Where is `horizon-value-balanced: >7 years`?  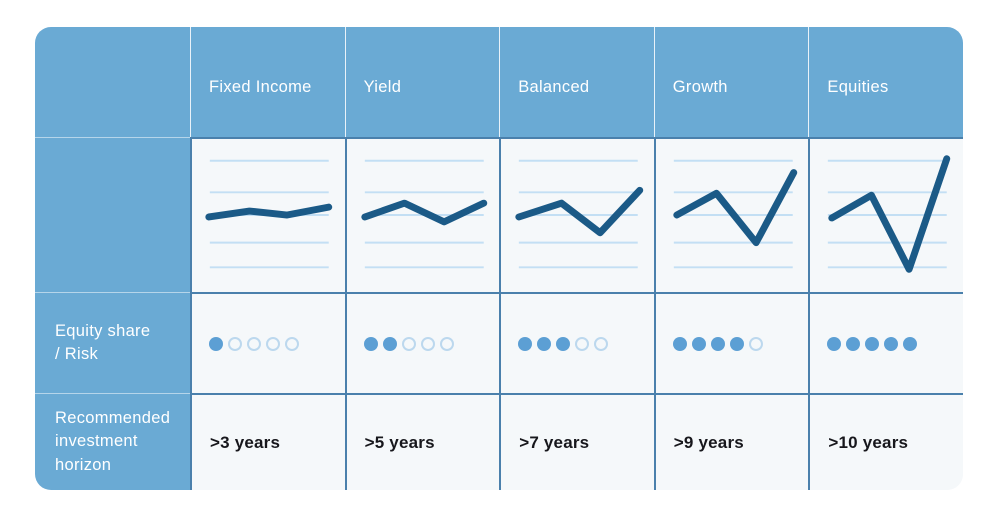
horizon-value-balanced: >7 years is located at coordinates (576, 441).